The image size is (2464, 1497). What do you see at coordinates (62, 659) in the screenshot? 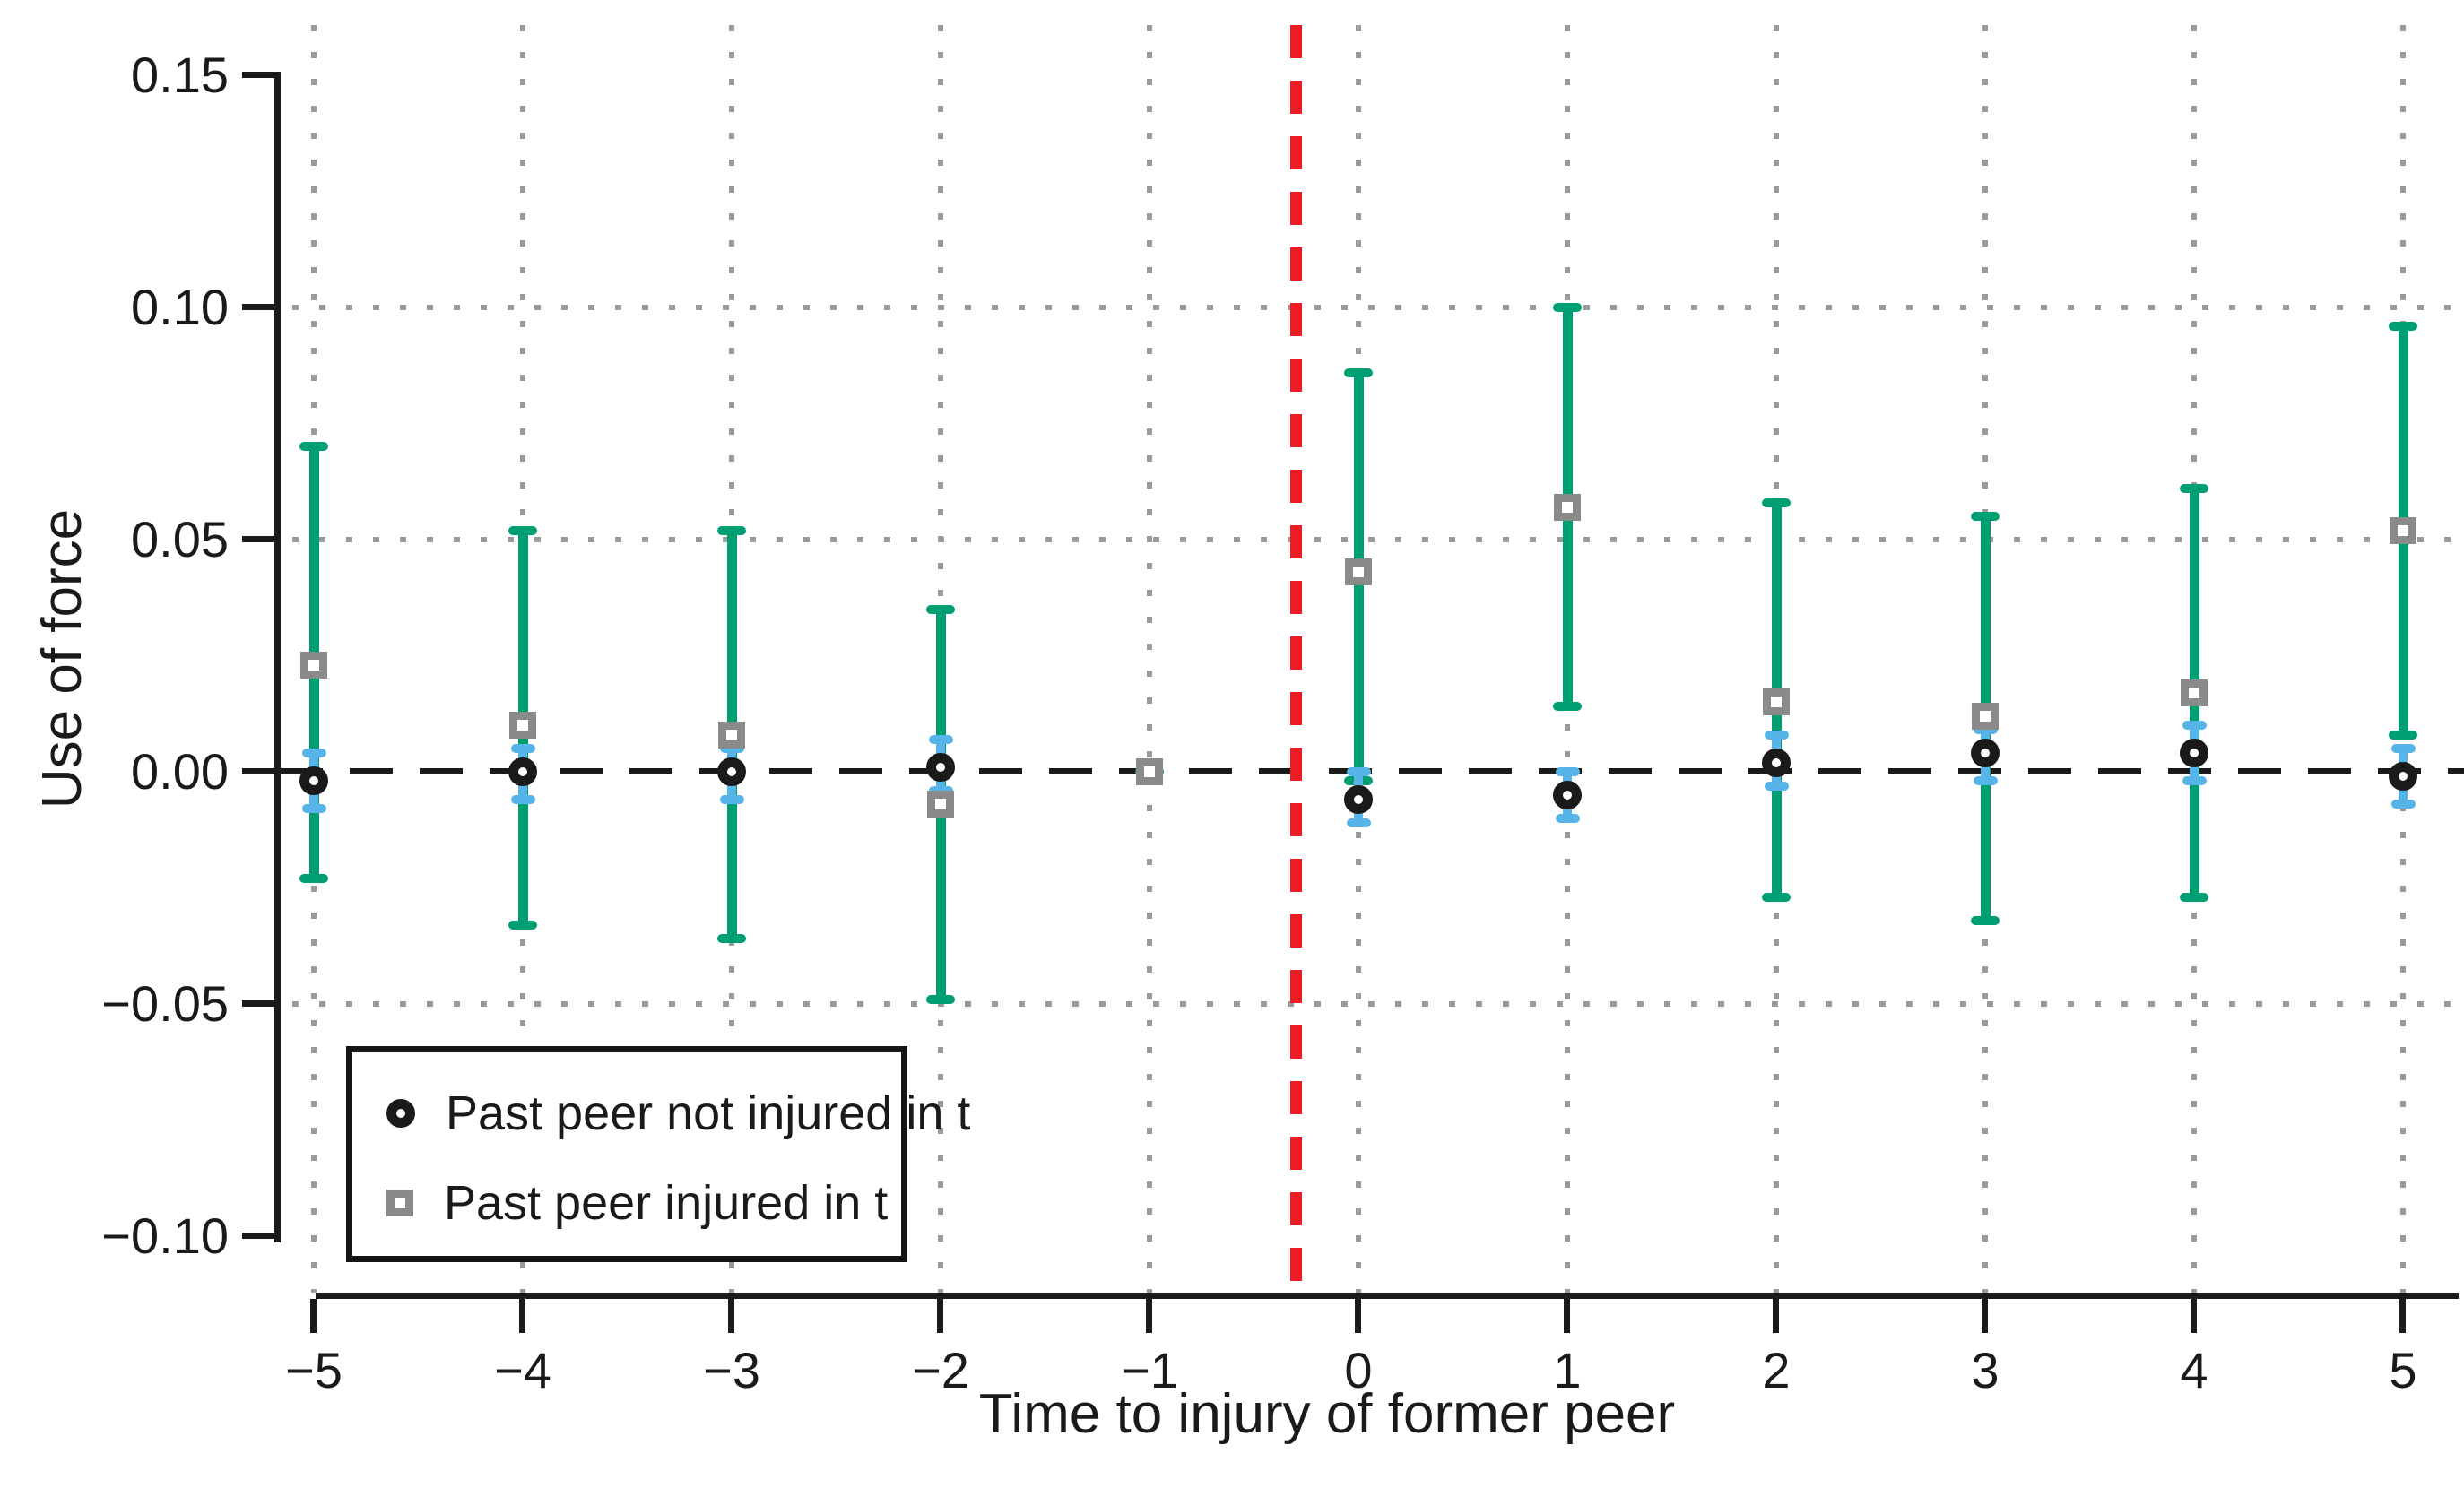
I see `y-axis-title: Use of force` at bounding box center [62, 659].